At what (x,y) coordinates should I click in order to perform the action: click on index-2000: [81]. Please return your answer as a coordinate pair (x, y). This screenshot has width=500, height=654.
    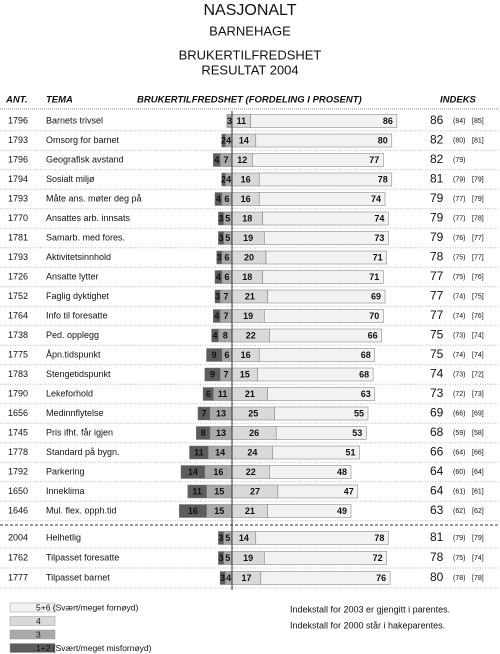
    Looking at the image, I should click on (478, 140).